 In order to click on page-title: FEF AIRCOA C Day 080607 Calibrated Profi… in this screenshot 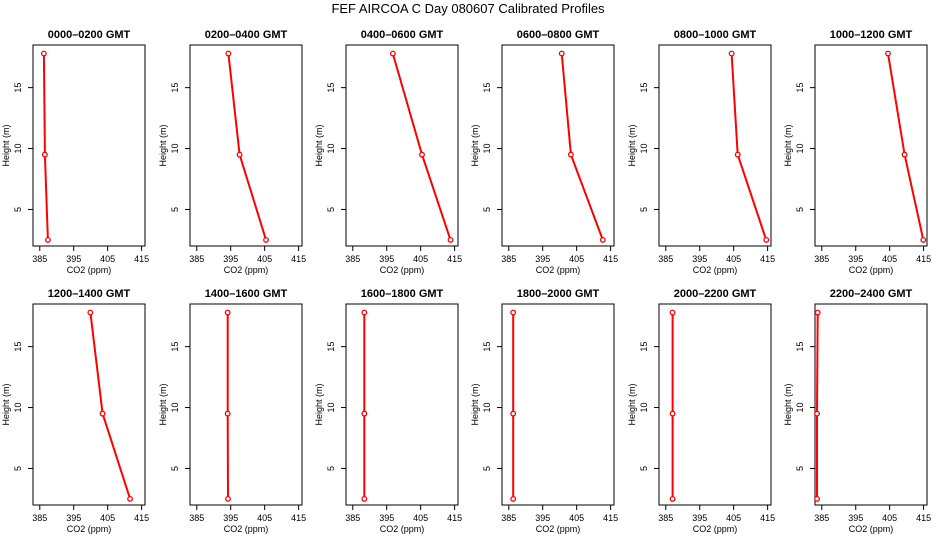, I will do `click(468, 8)`.